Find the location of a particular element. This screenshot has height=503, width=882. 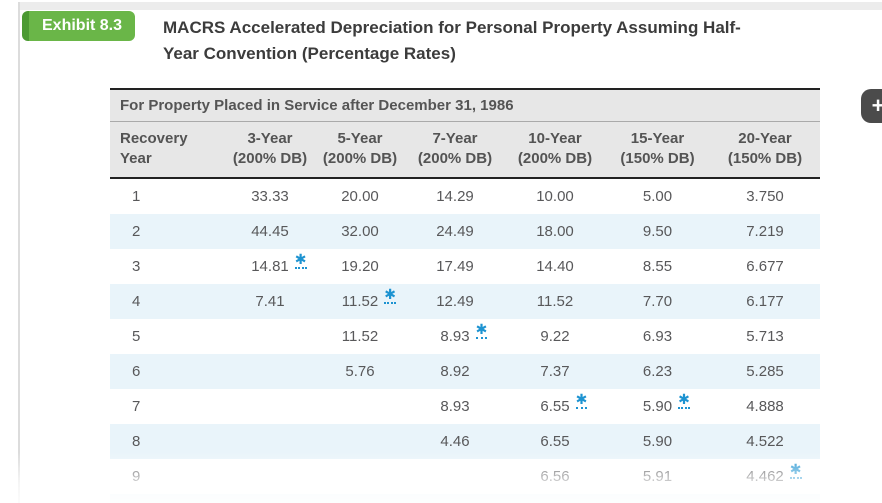

exhibit-badge-edge is located at coordinates (25, 26).